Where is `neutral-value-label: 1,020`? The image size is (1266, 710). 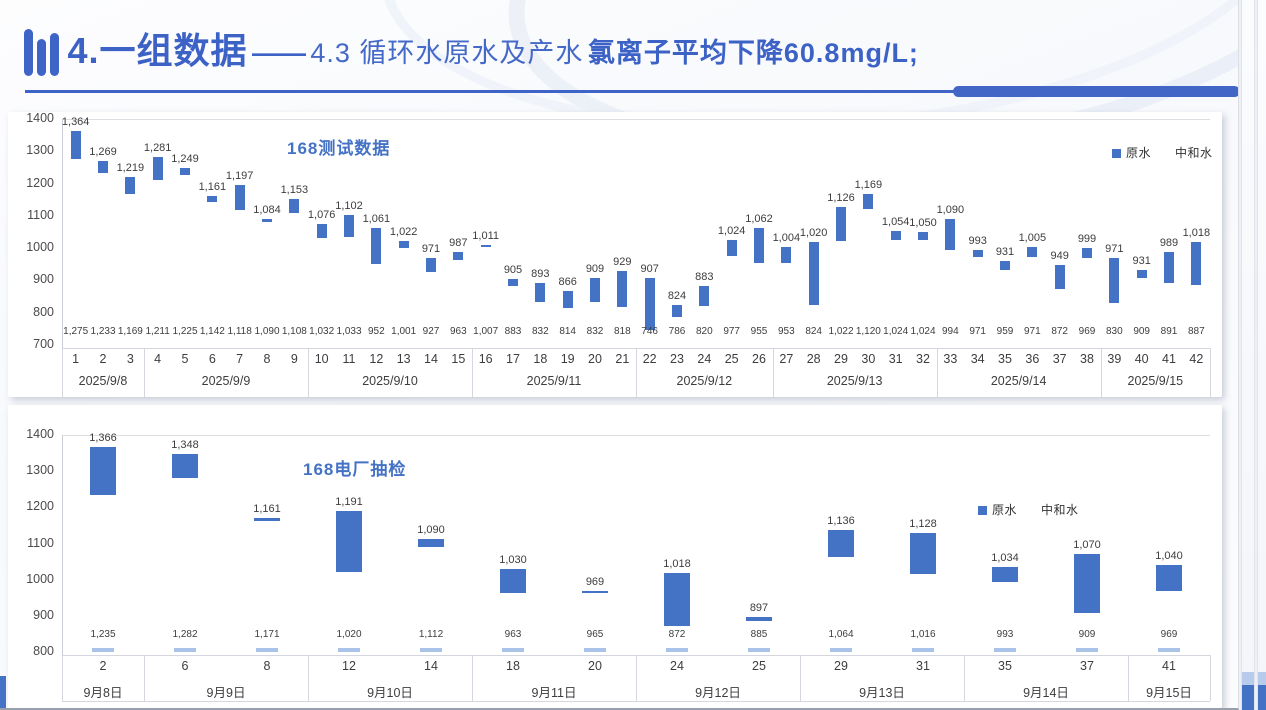
neutral-value-label: 1,020 is located at coordinates (349, 634).